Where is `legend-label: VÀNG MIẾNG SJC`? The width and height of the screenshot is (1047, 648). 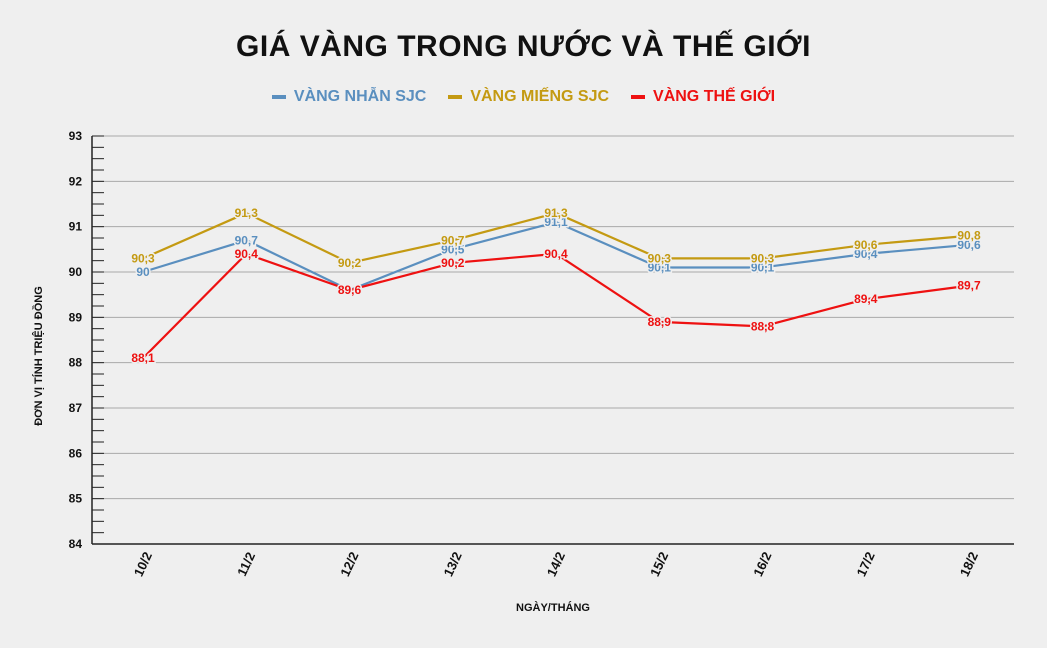
legend-label: VÀNG MIẾNG SJC is located at coordinates (540, 96).